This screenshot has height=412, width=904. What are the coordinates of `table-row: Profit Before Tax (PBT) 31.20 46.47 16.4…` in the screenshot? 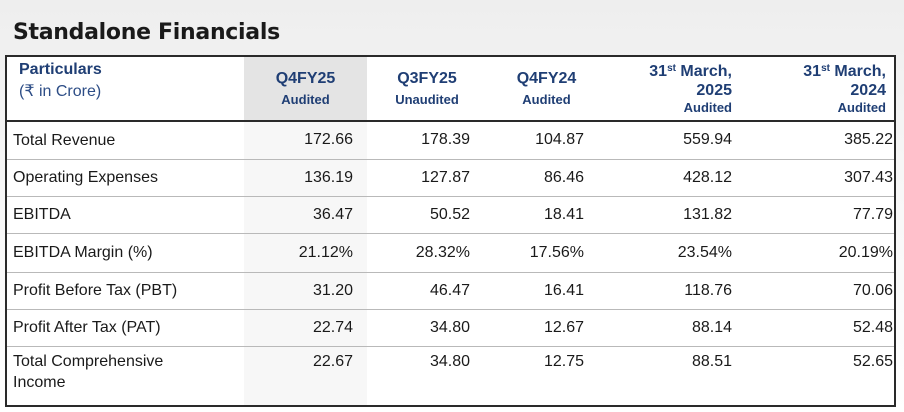 It's located at (450, 290).